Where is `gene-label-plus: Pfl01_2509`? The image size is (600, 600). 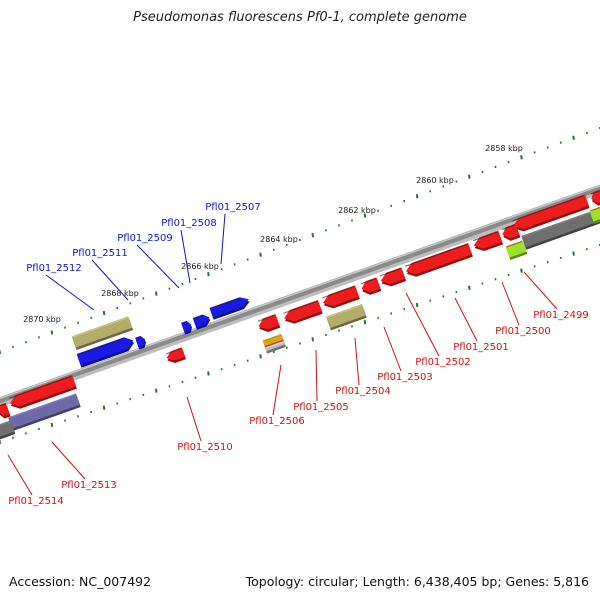
gene-label-plus: Pfl01_2509 is located at coordinates (145, 238).